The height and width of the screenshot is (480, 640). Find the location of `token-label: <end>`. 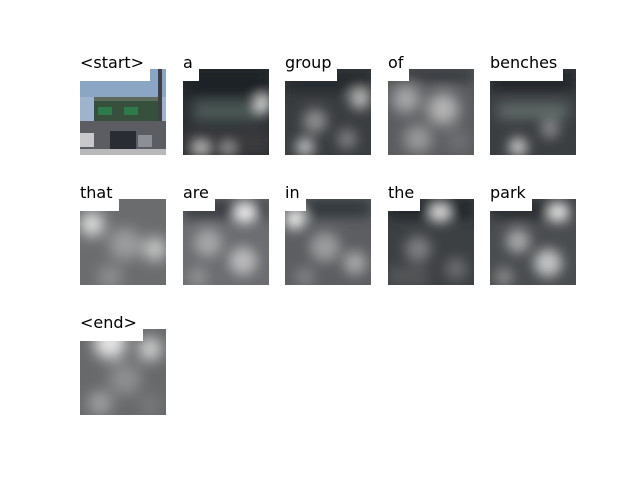

token-label: <end> is located at coordinates (111, 327).